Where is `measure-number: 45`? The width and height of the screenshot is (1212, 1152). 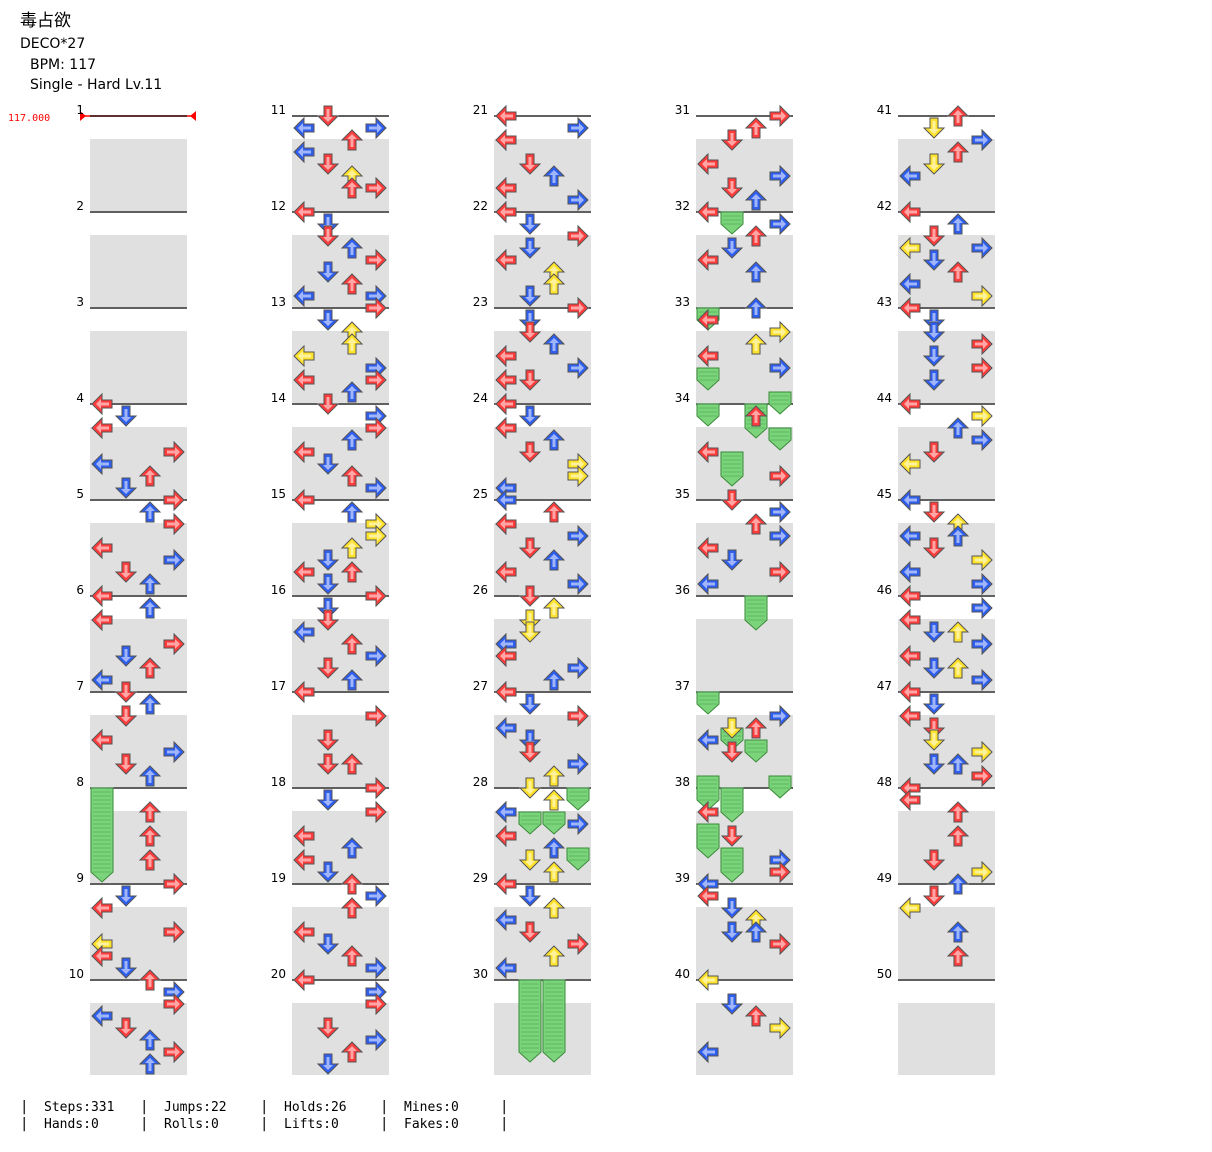 measure-number: 45 is located at coordinates (884, 494).